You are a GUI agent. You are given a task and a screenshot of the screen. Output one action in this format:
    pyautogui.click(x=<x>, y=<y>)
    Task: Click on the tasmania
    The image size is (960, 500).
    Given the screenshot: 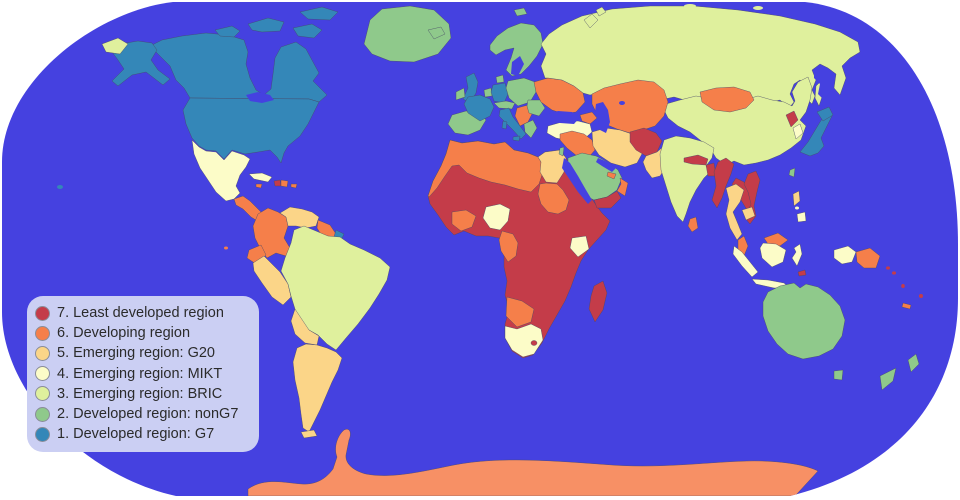 What is the action you would take?
    pyautogui.click(x=838, y=375)
    